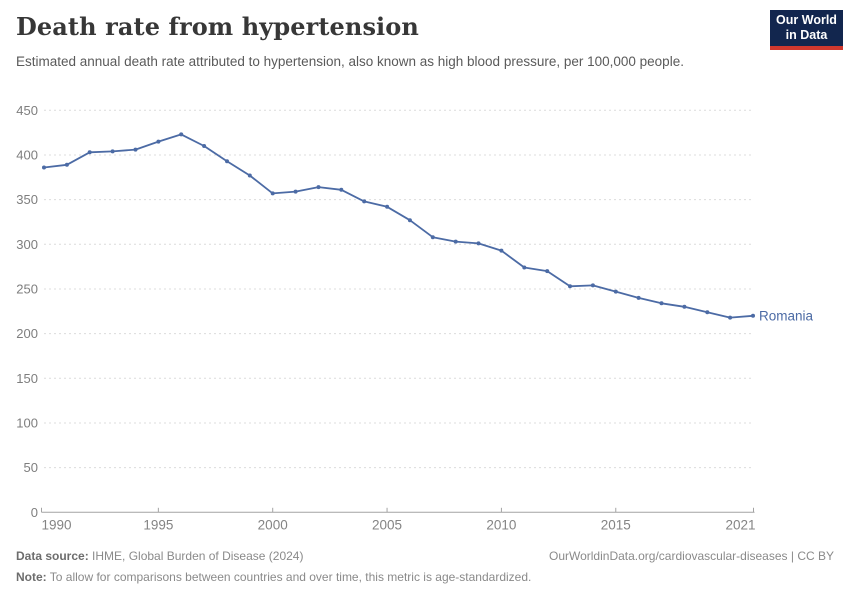  I want to click on data-point-2008, so click(455, 241).